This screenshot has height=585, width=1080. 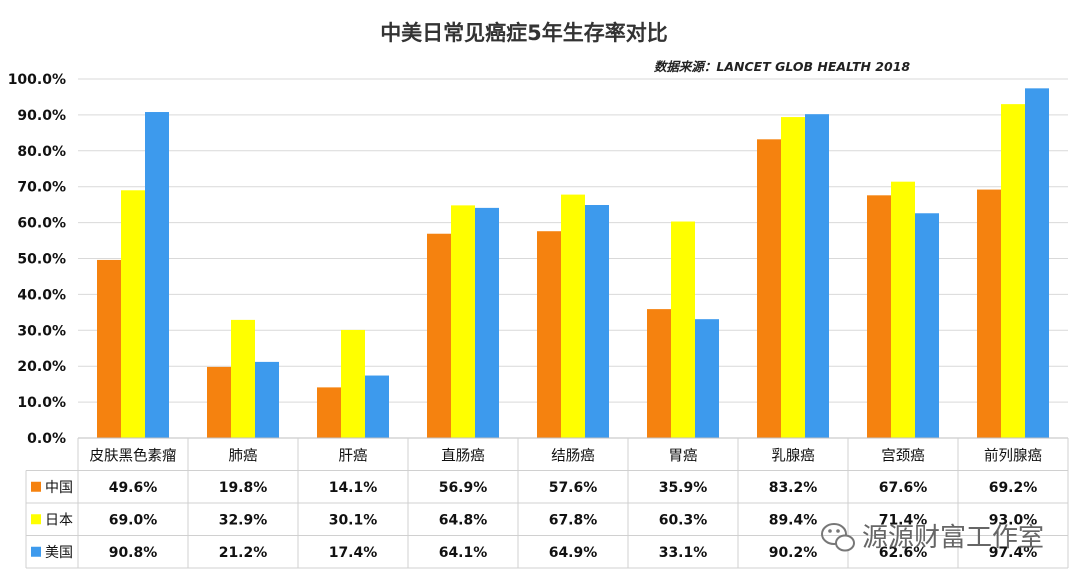 What do you see at coordinates (439, 335) in the screenshot?
I see `bar-中国-直肠癌` at bounding box center [439, 335].